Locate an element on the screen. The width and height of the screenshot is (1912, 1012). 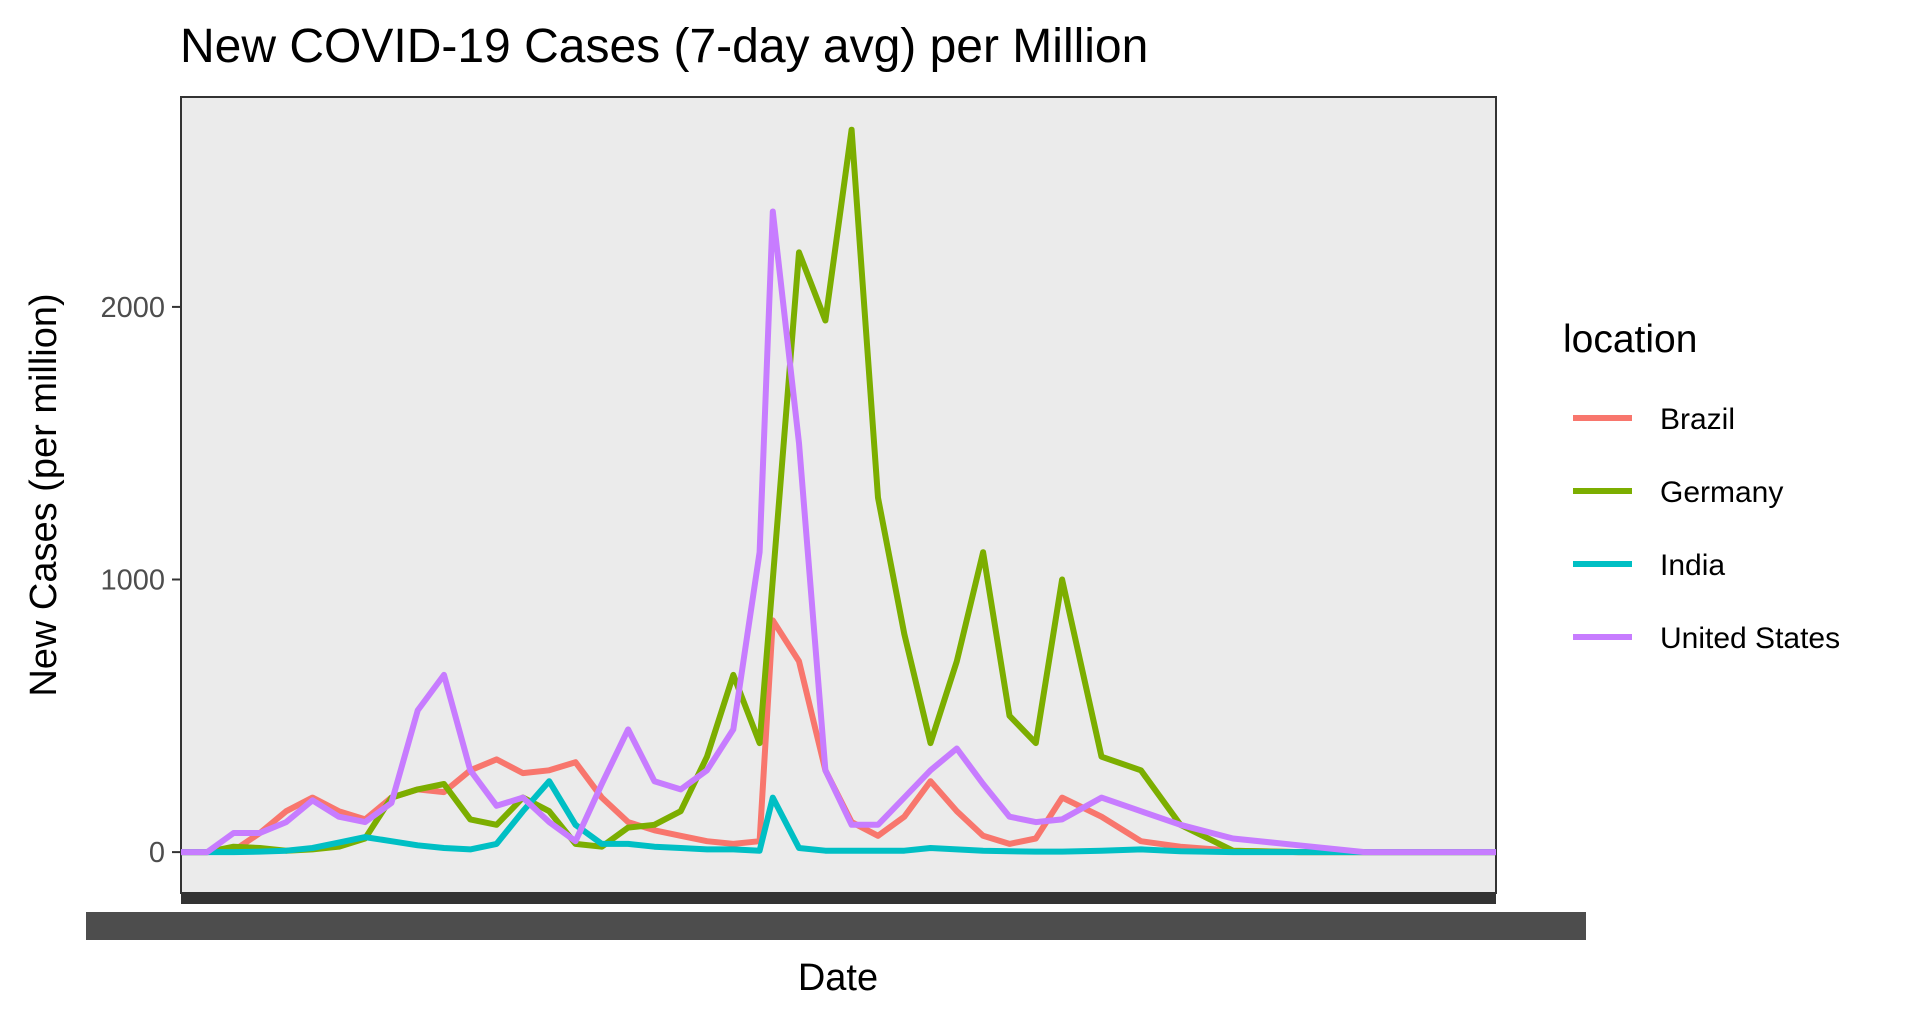
x-axis-title: Date is located at coordinates (838, 978).